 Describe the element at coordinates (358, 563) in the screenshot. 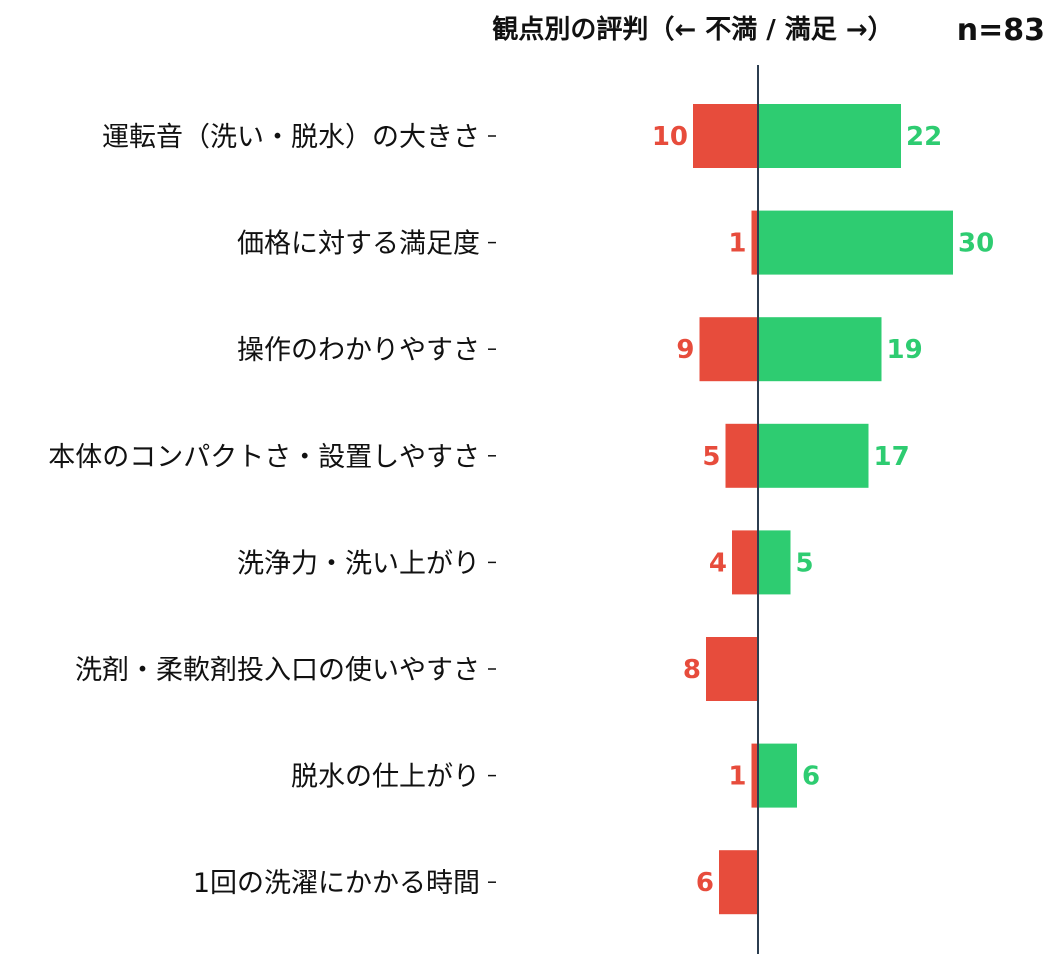

I see `category-label: 洗浄力・洗い上がり` at that location.